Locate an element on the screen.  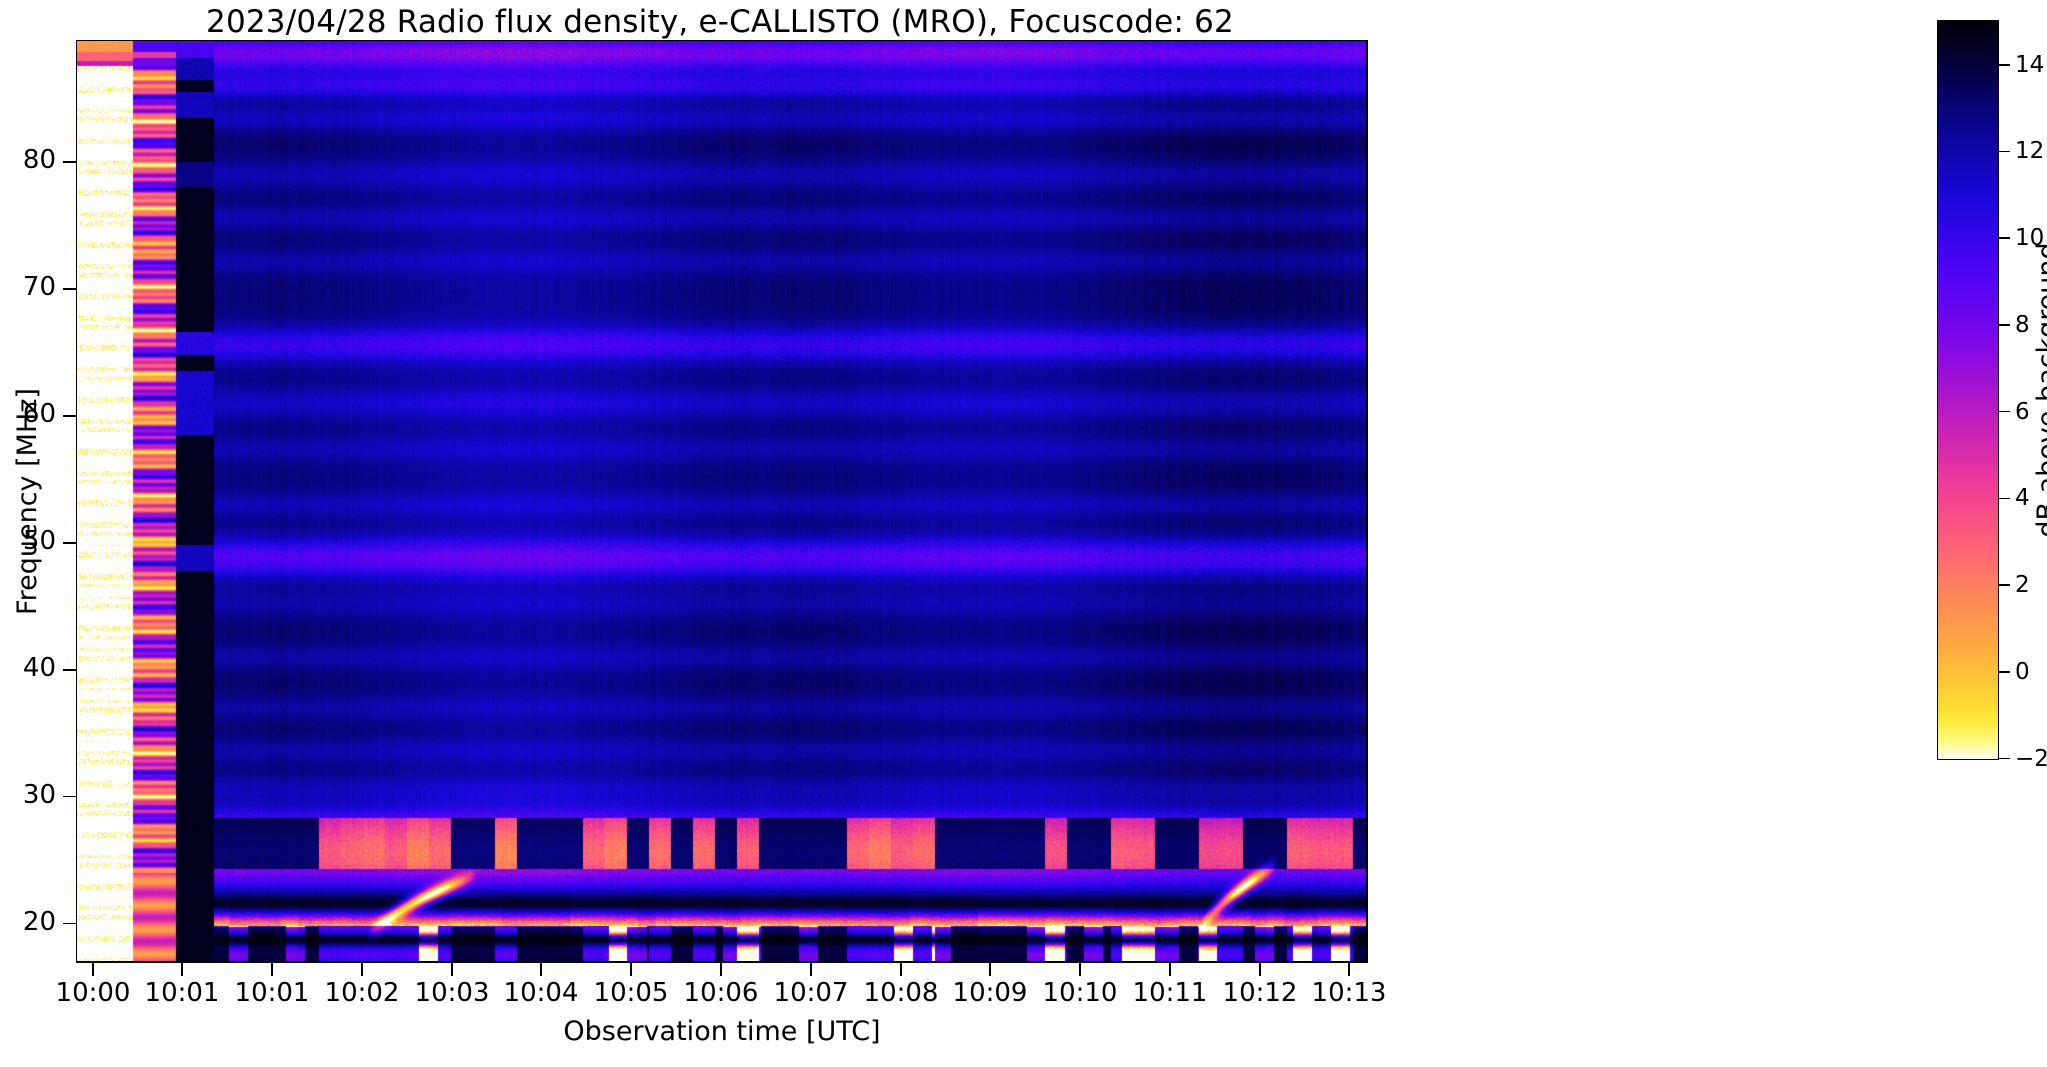
x-axis-tick-label: 10:04 is located at coordinates (541, 993).